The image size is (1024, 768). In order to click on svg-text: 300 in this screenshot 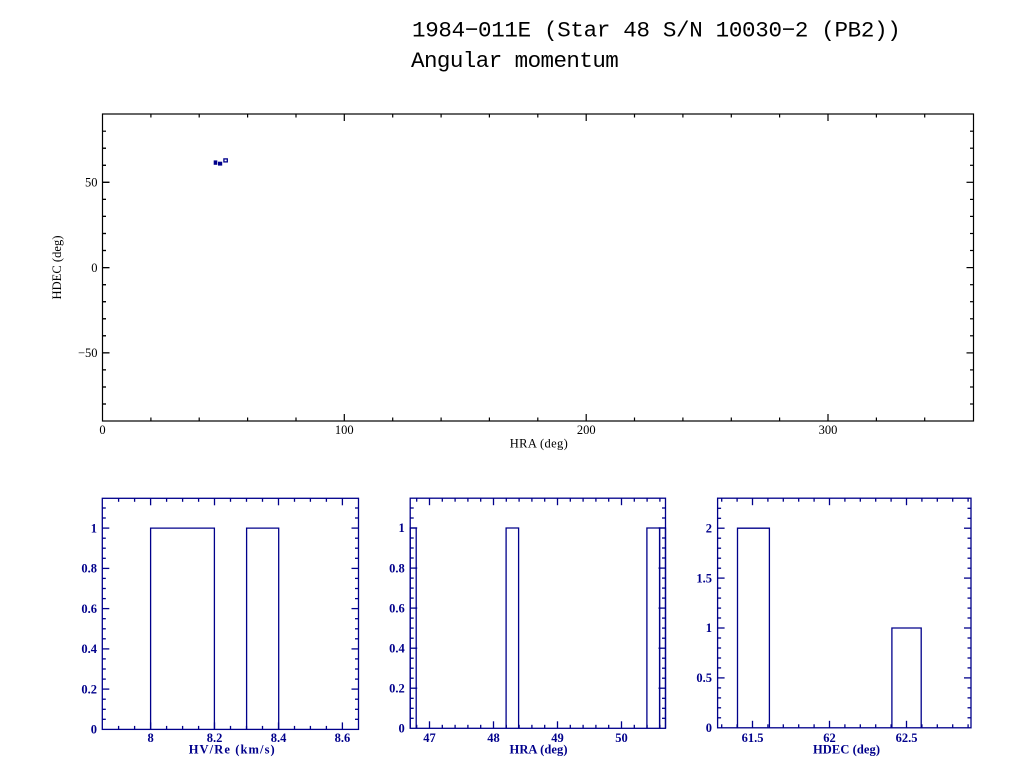, I will do `click(828, 430)`.